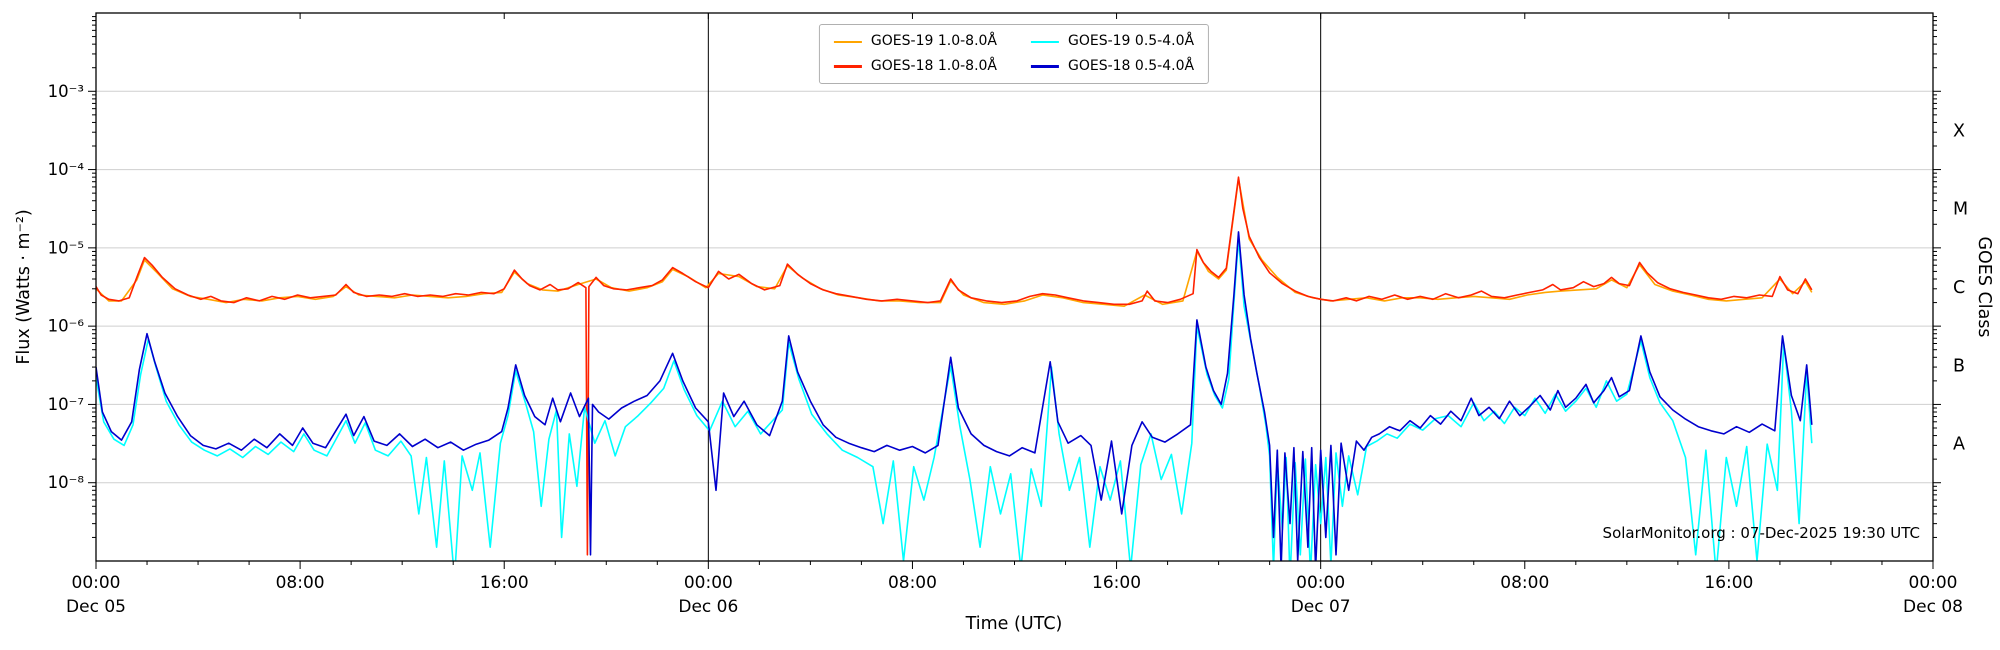 The width and height of the screenshot is (2000, 650). I want to click on svg-text: Dec 05, so click(96, 607).